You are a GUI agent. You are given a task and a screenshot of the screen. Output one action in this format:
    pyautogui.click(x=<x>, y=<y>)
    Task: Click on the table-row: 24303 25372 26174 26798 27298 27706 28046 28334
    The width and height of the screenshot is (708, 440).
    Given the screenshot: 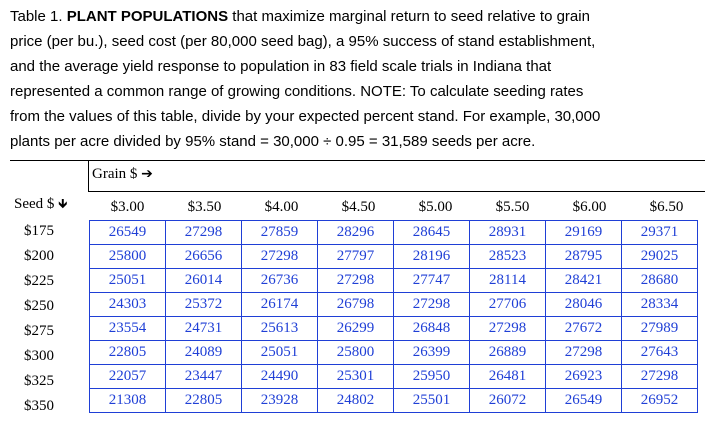 What is the action you would take?
    pyautogui.click(x=393, y=304)
    